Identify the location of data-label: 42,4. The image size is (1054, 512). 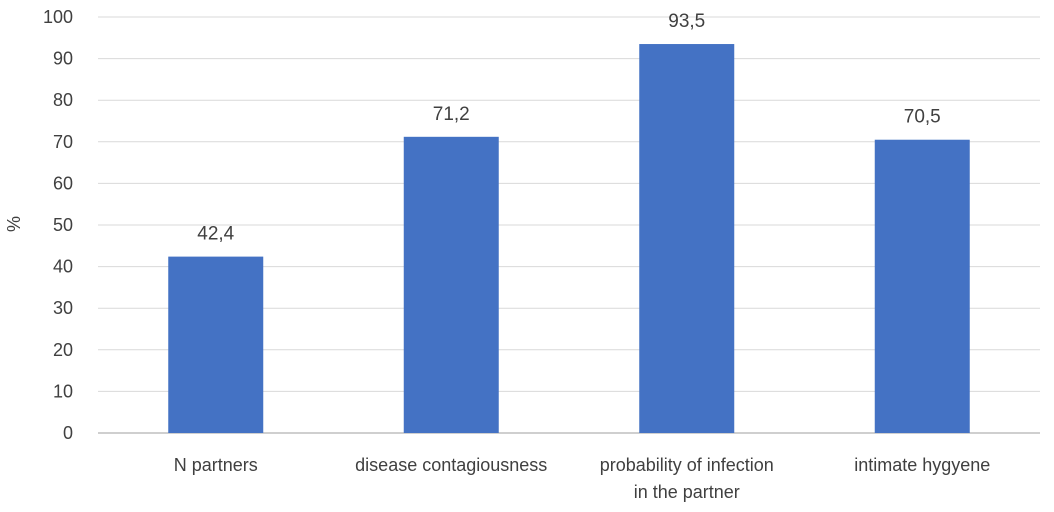
(215, 234).